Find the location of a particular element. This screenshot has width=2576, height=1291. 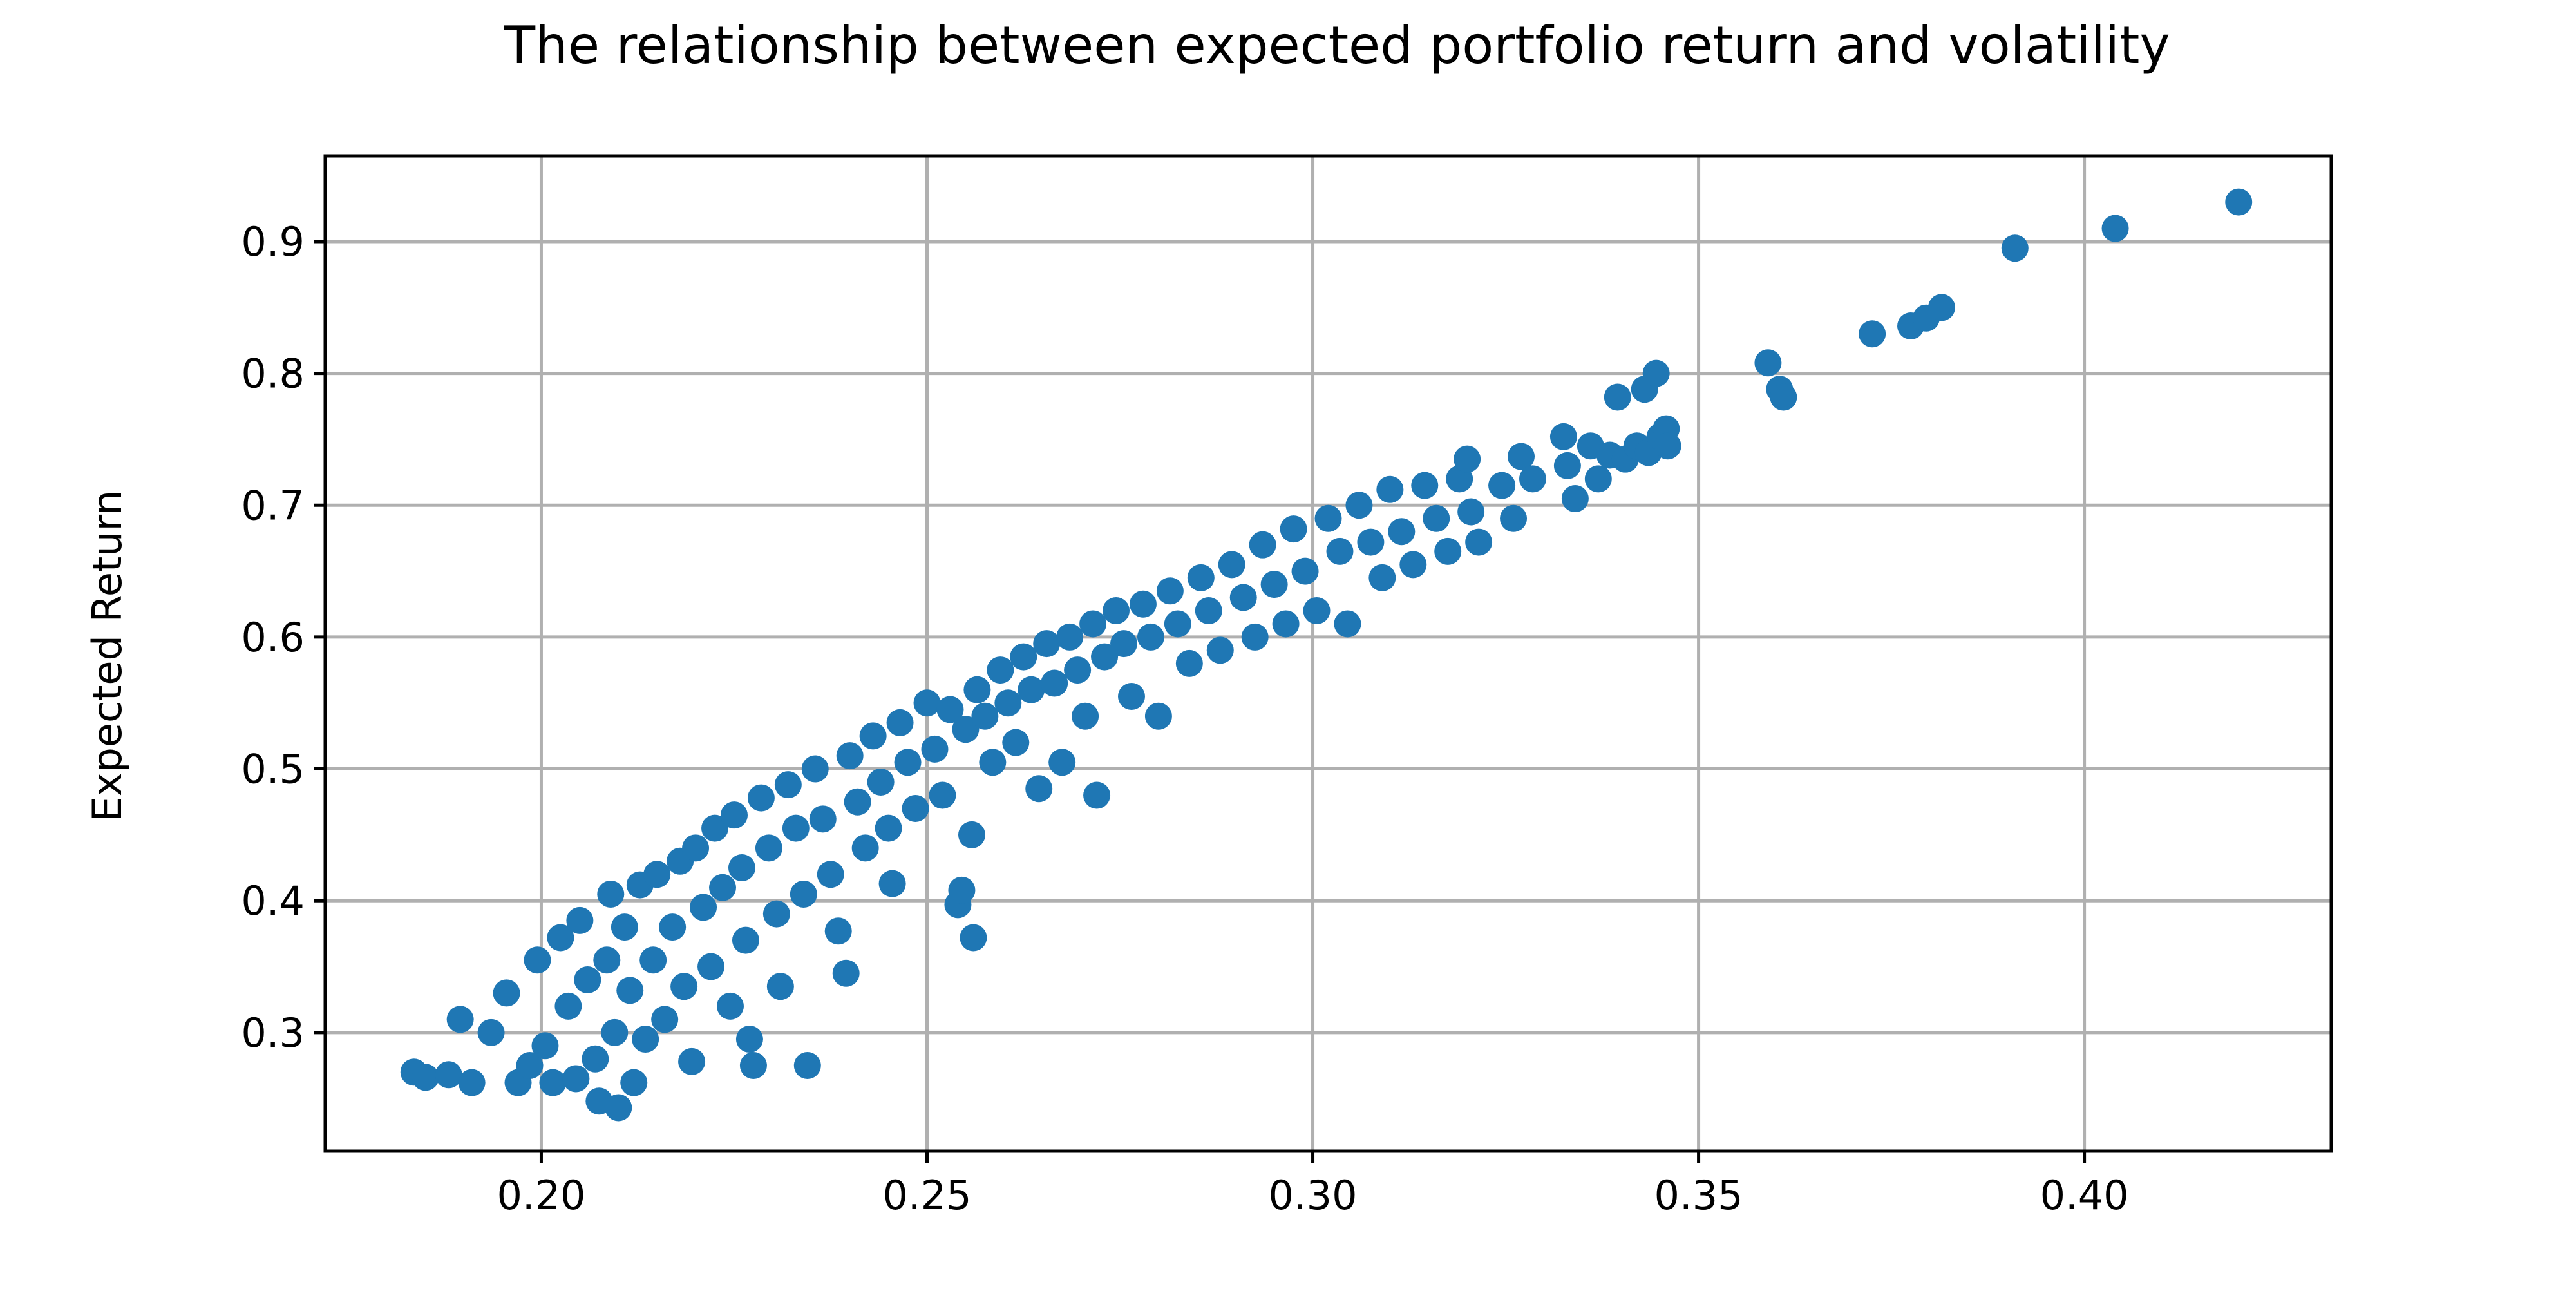

y-tick-label: 0.8 is located at coordinates (273, 373).